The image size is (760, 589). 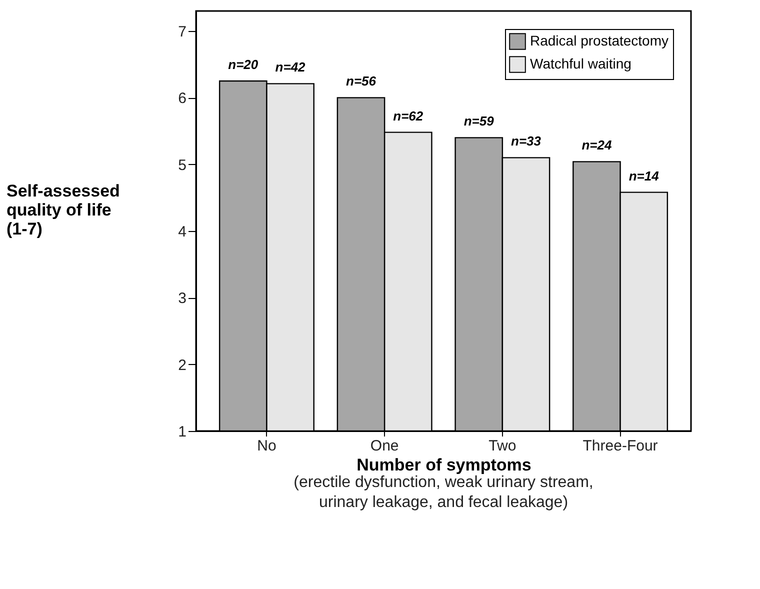 What do you see at coordinates (444, 492) in the screenshot?
I see `text: (erectile dysfunction, weak urinary stream, urinary leakage, and fecal leakage)` at bounding box center [444, 492].